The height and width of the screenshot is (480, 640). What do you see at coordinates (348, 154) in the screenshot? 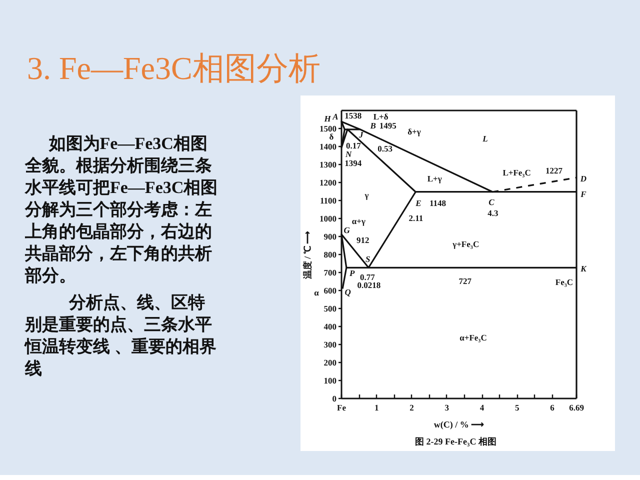
I see `annotation: N` at bounding box center [348, 154].